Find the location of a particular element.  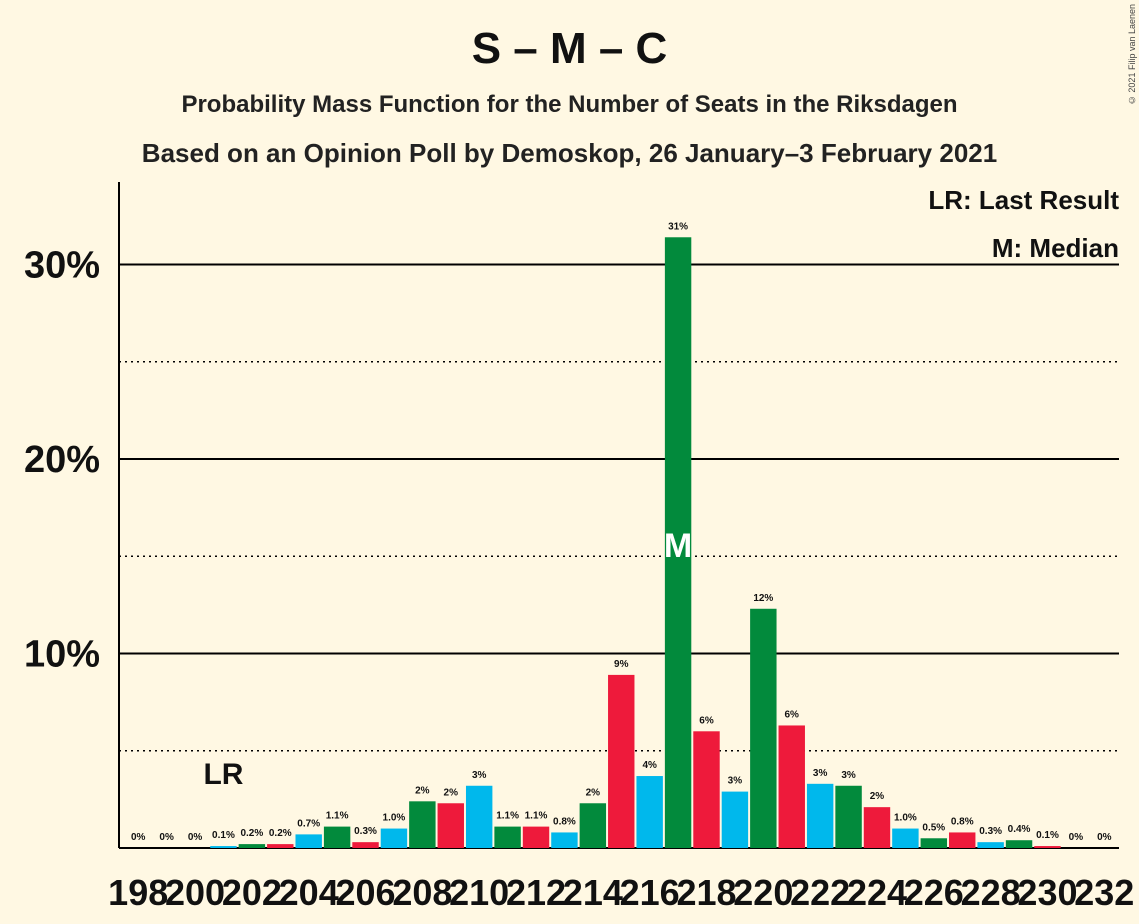

x-tick-label: 210 is located at coordinates (479, 892).